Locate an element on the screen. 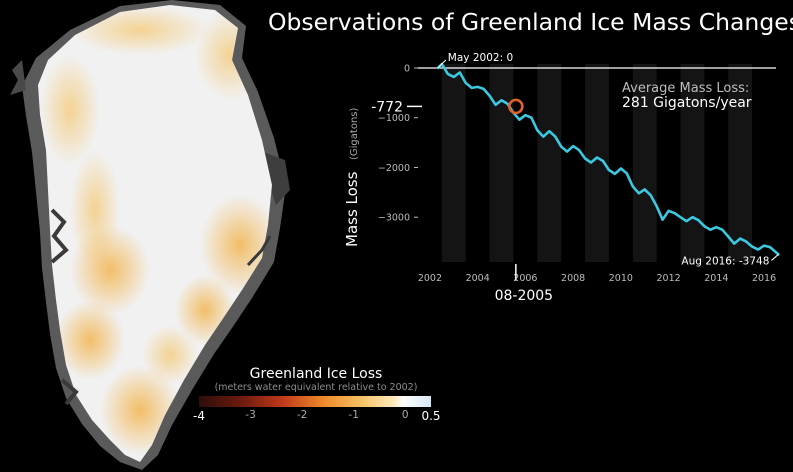 The image size is (793, 472). legend-tick-label: 0.5 is located at coordinates (431, 416).